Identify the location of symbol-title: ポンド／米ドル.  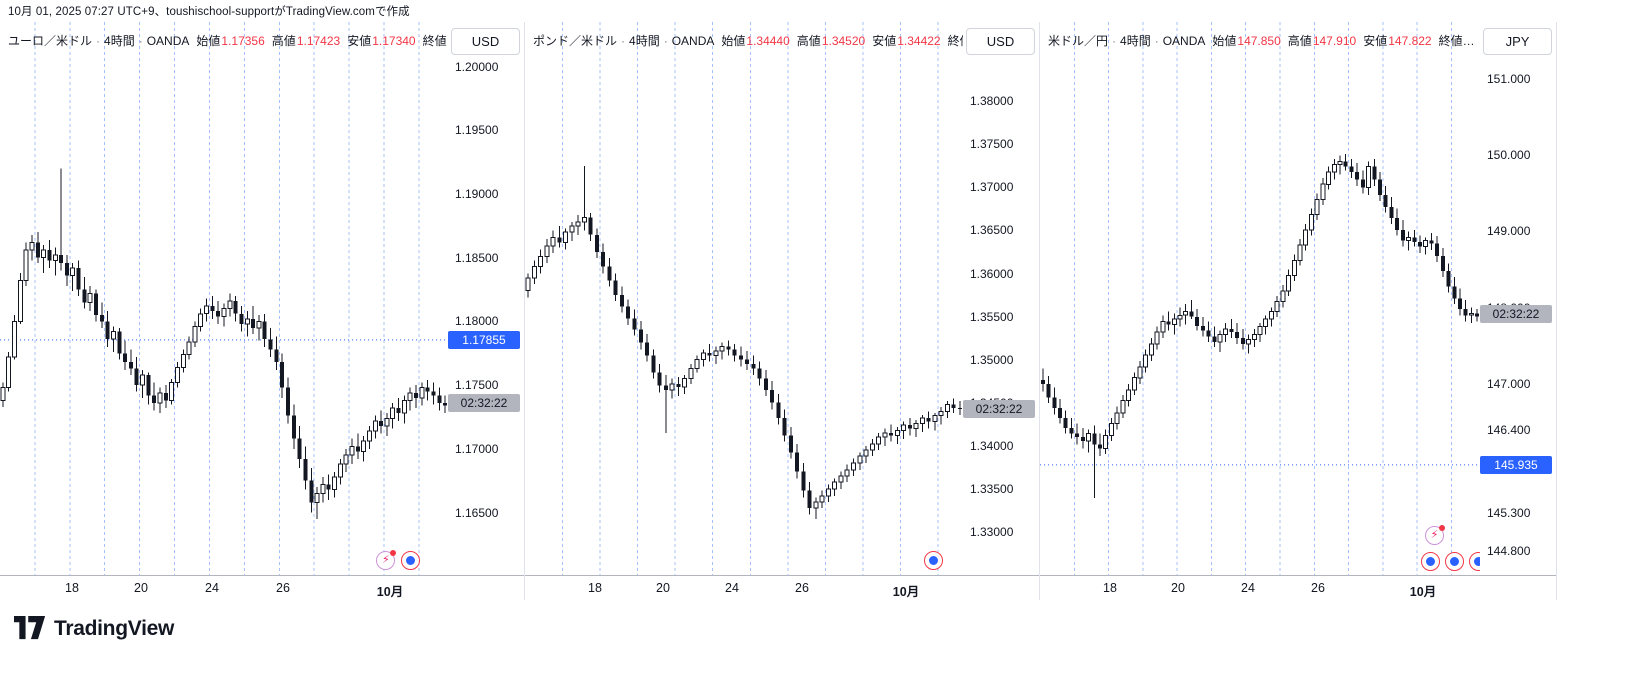
(575, 41).